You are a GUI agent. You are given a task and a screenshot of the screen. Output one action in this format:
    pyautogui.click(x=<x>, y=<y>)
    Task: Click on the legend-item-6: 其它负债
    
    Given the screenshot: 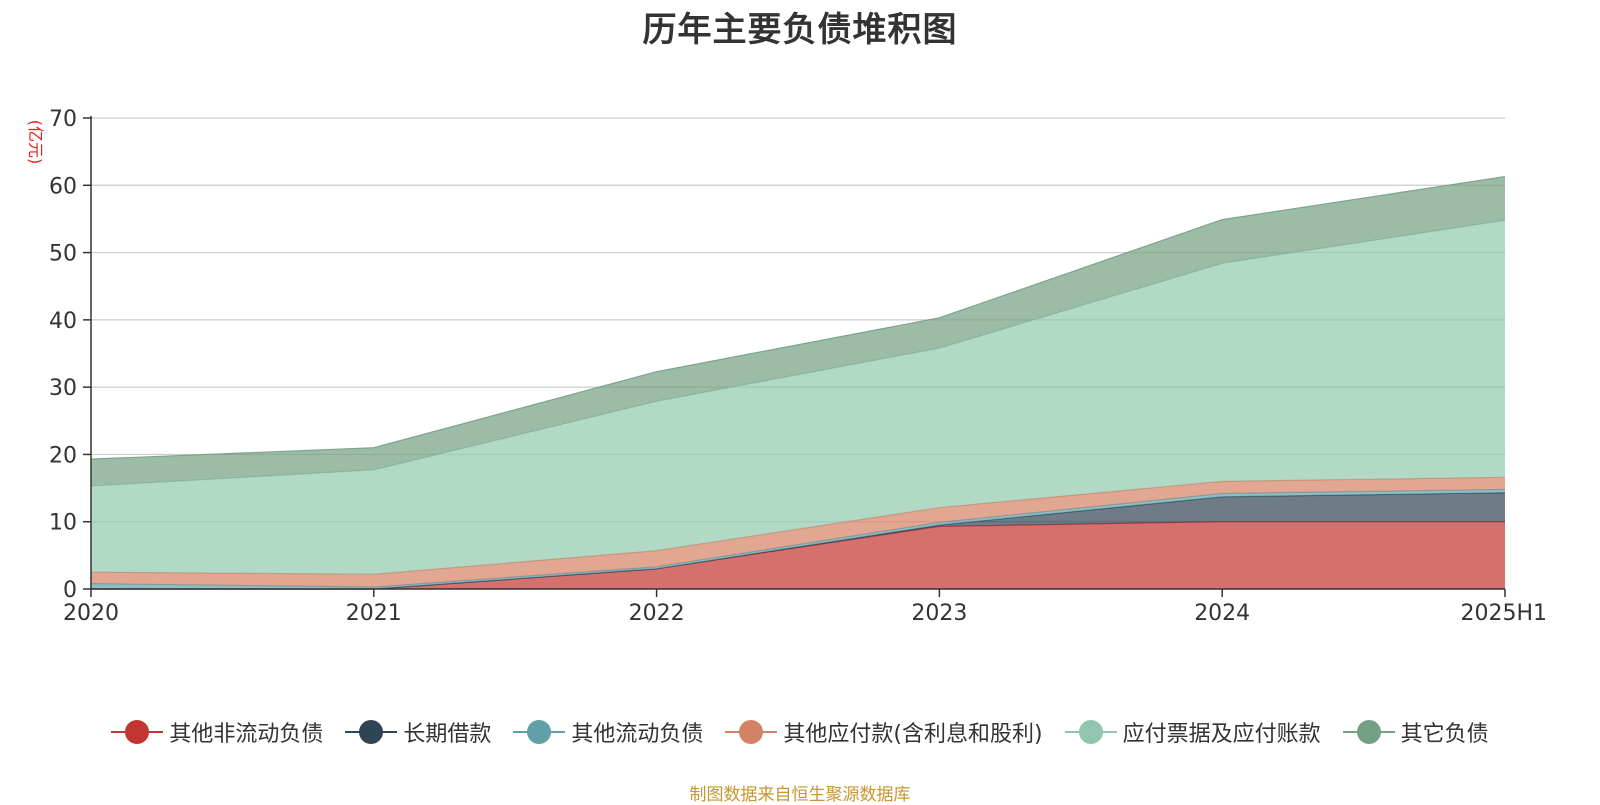 What is the action you would take?
    pyautogui.click(x=1415, y=732)
    